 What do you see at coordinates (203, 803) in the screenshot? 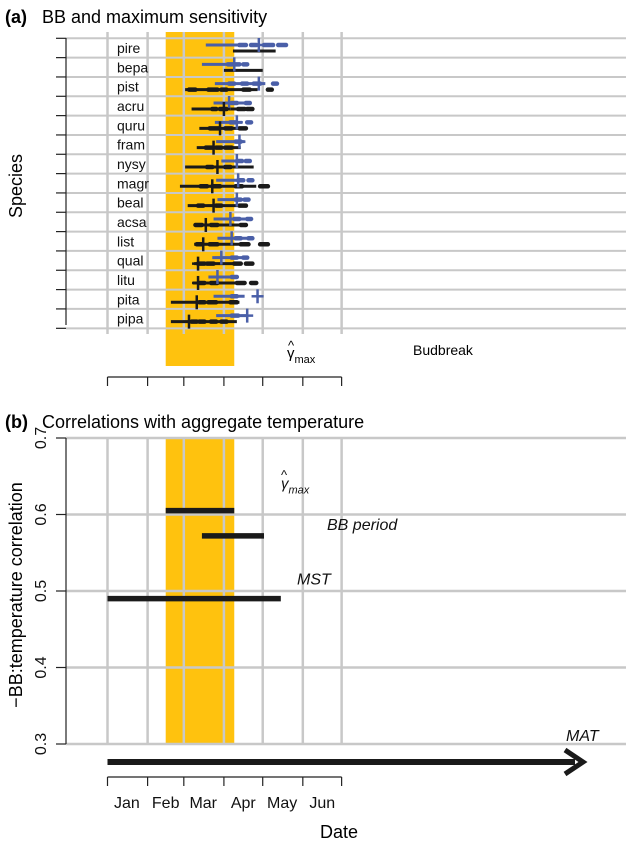
I see `x-tick-label-mar: Mar` at bounding box center [203, 803].